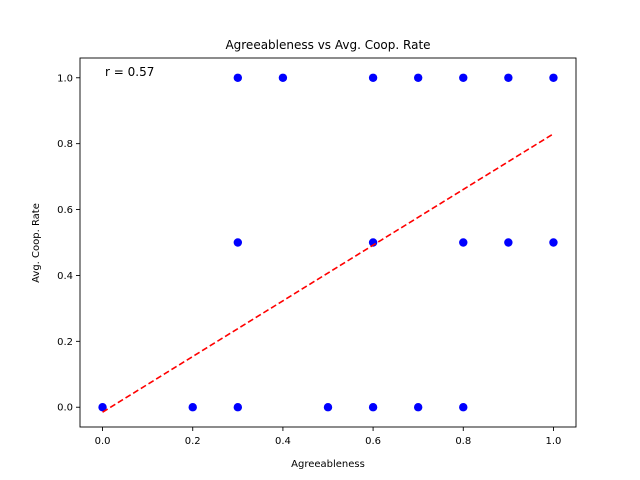 The image size is (640, 480). Describe the element at coordinates (65, 342) in the screenshot. I see `y-tick-label: 0.2` at that location.